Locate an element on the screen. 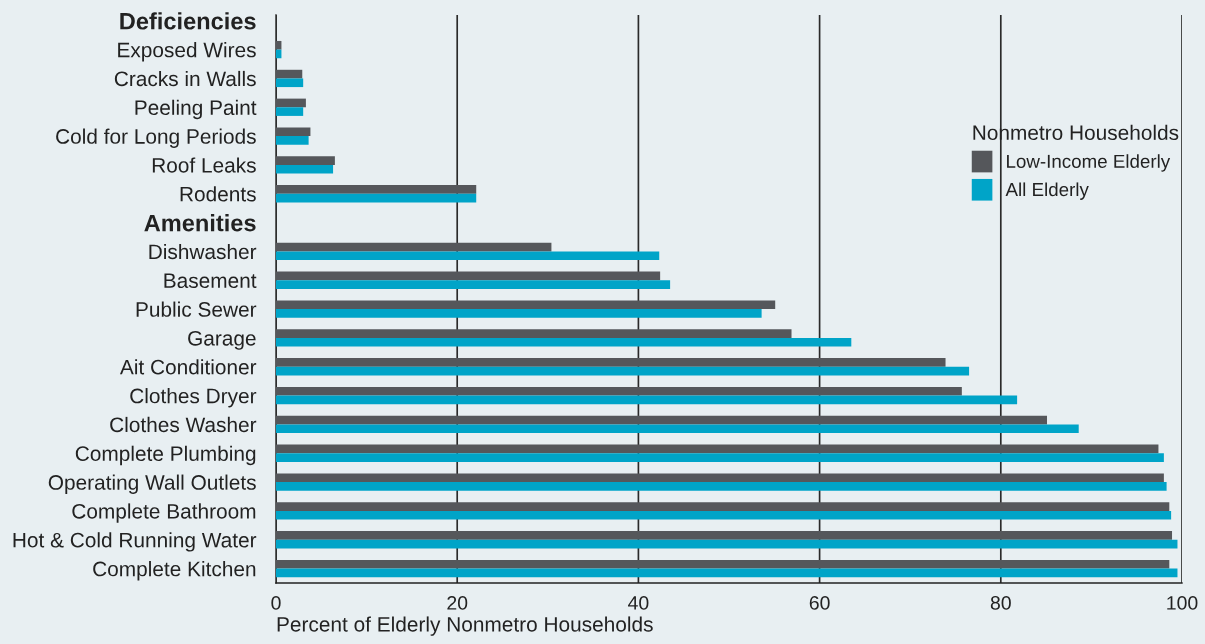 Image resolution: width=1205 pixels, height=644 pixels. y-tick-label: Cracks in Walls is located at coordinates (185, 78).